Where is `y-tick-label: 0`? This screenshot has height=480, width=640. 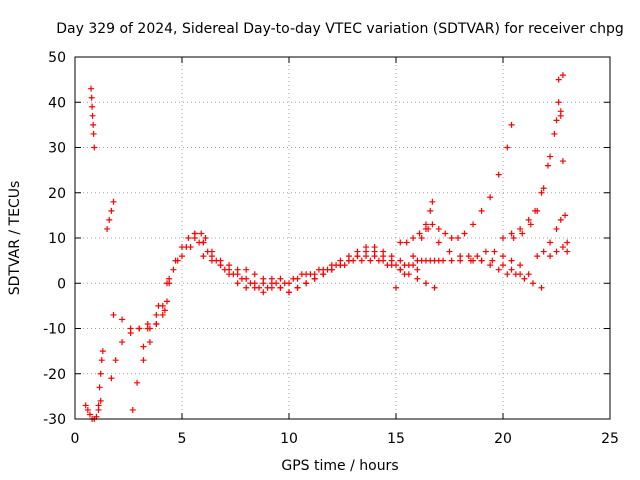 y-tick-label: 0 is located at coordinates (61, 284).